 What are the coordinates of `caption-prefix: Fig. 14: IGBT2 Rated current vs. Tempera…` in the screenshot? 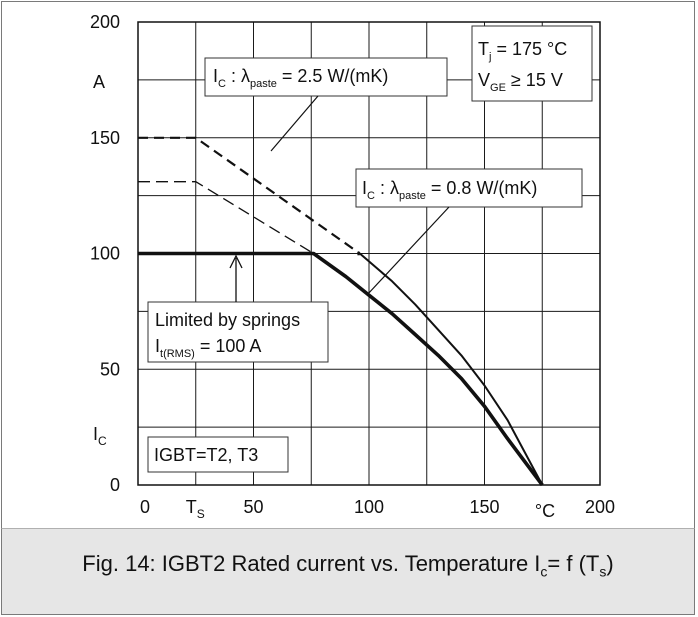 It's located at (311, 563).